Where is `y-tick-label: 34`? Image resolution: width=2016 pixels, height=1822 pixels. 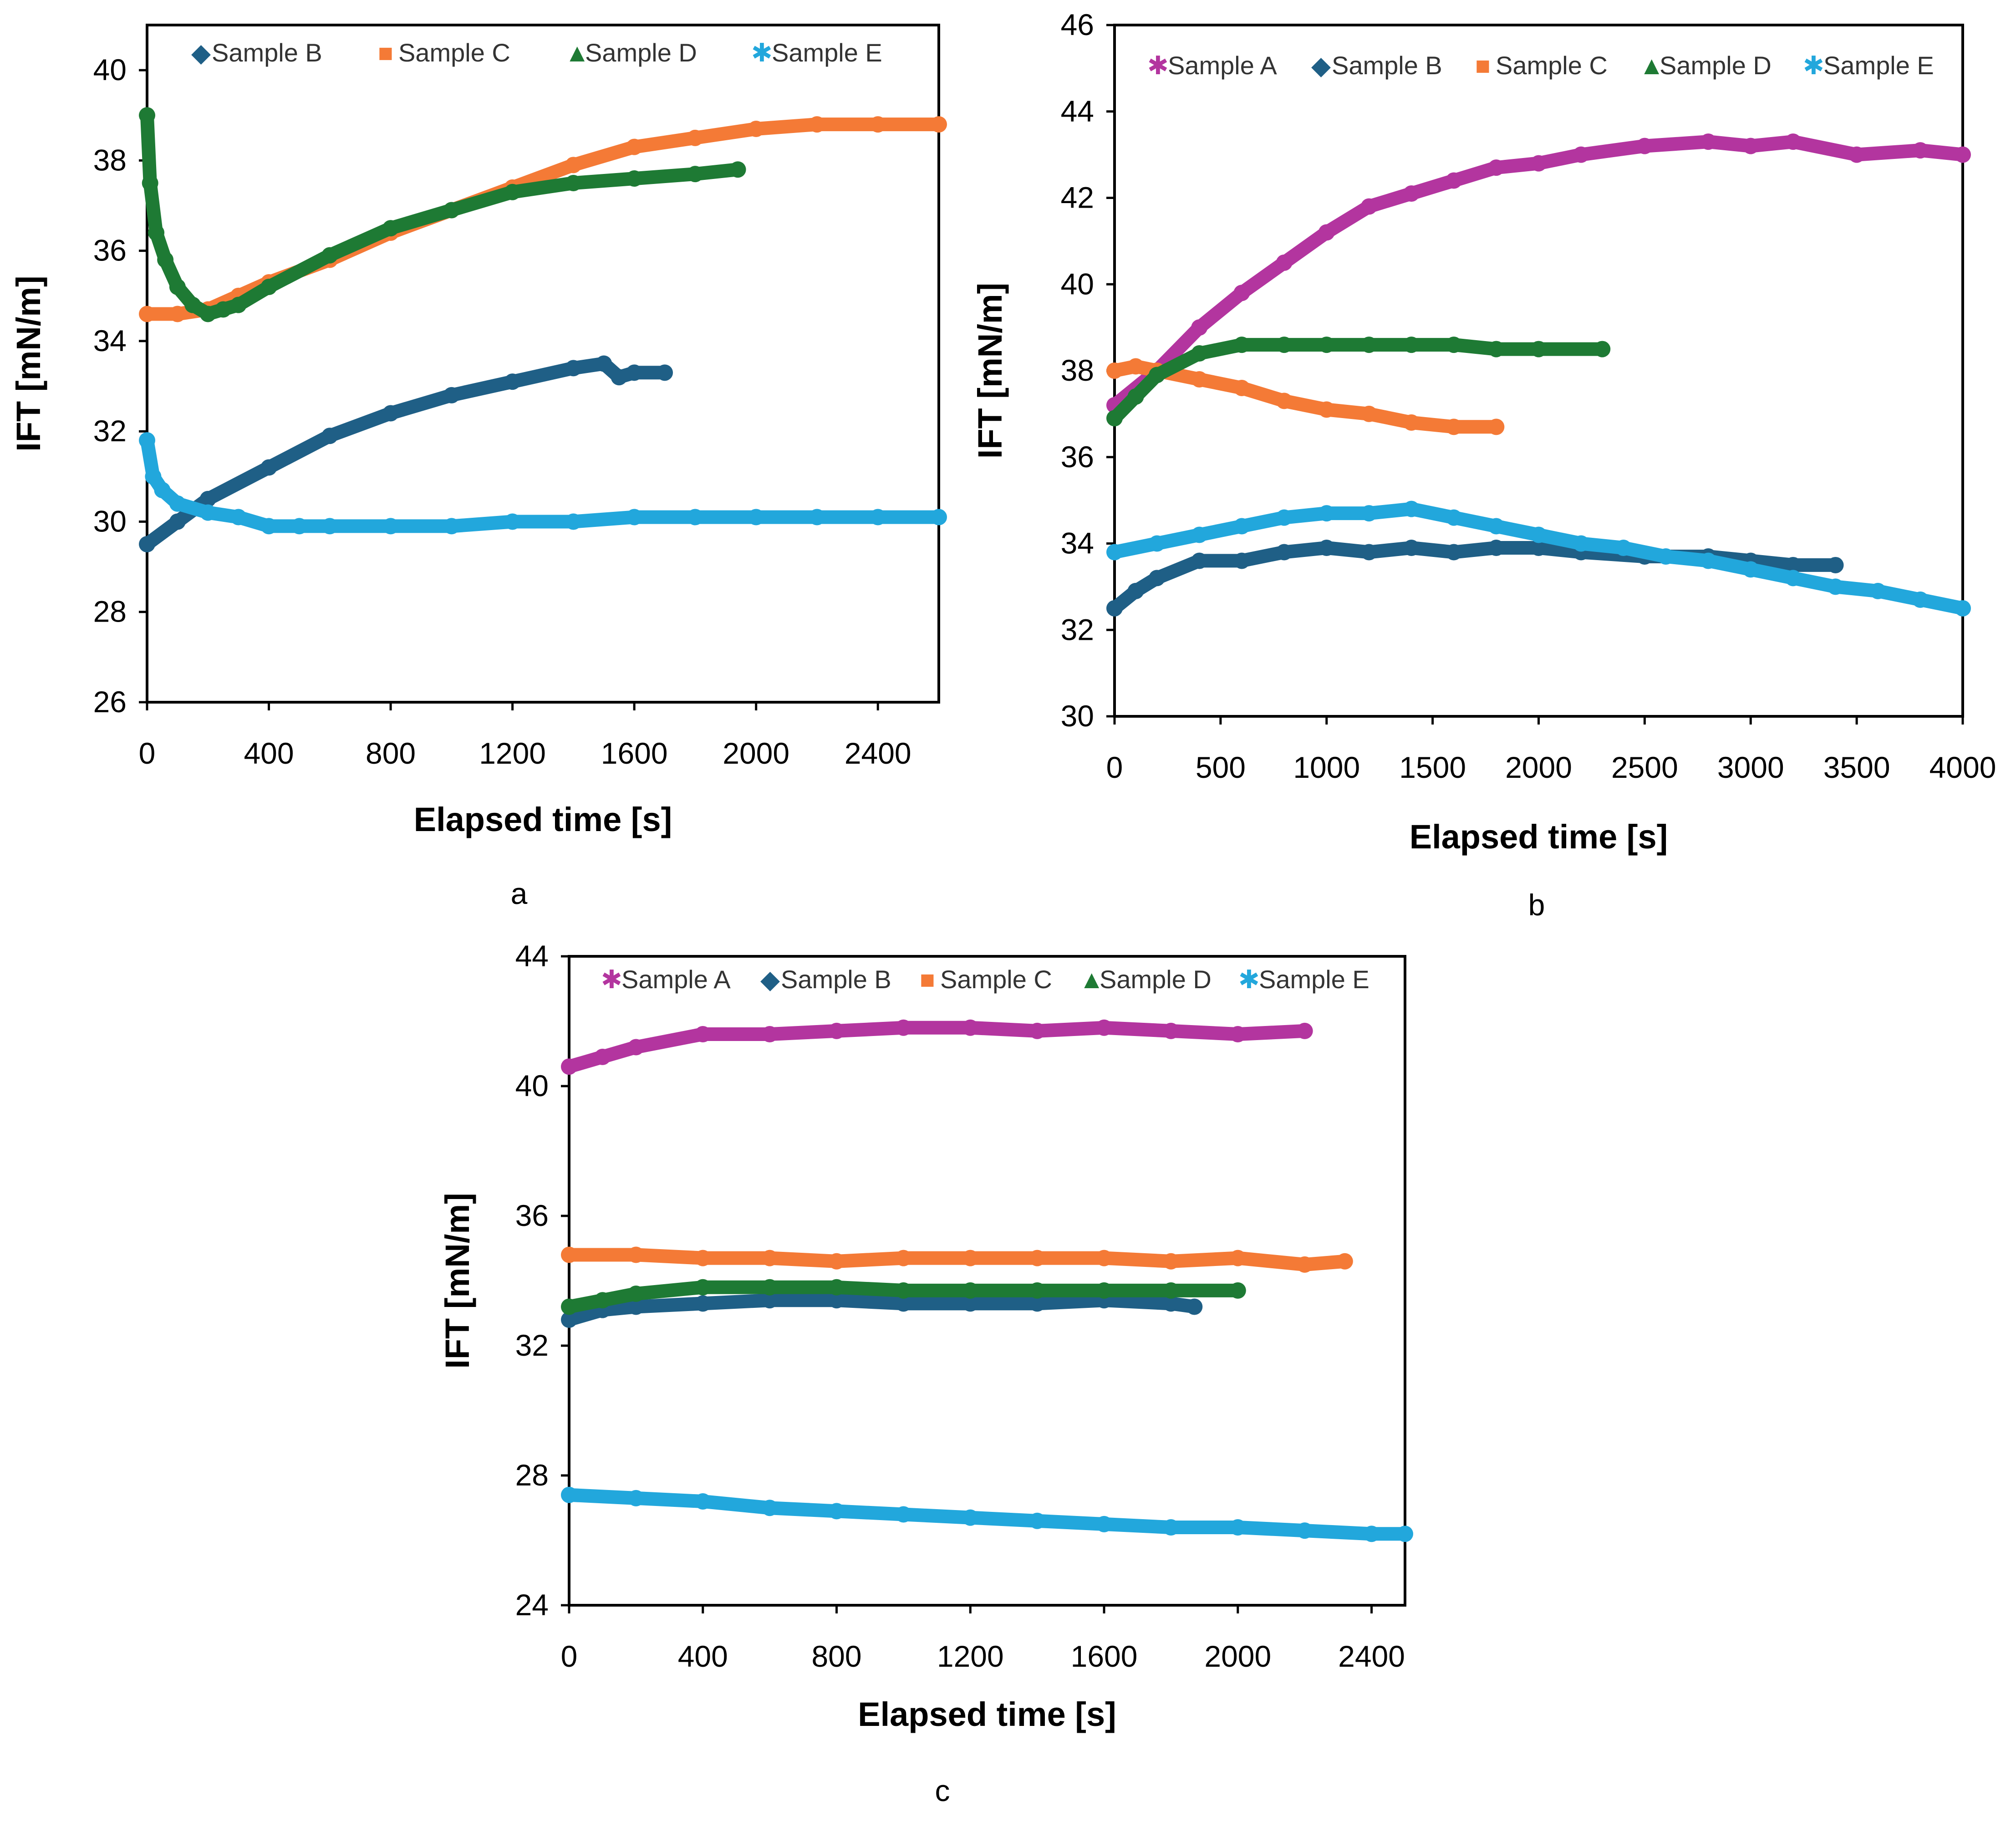
y-tick-label: 34 is located at coordinates (110, 340).